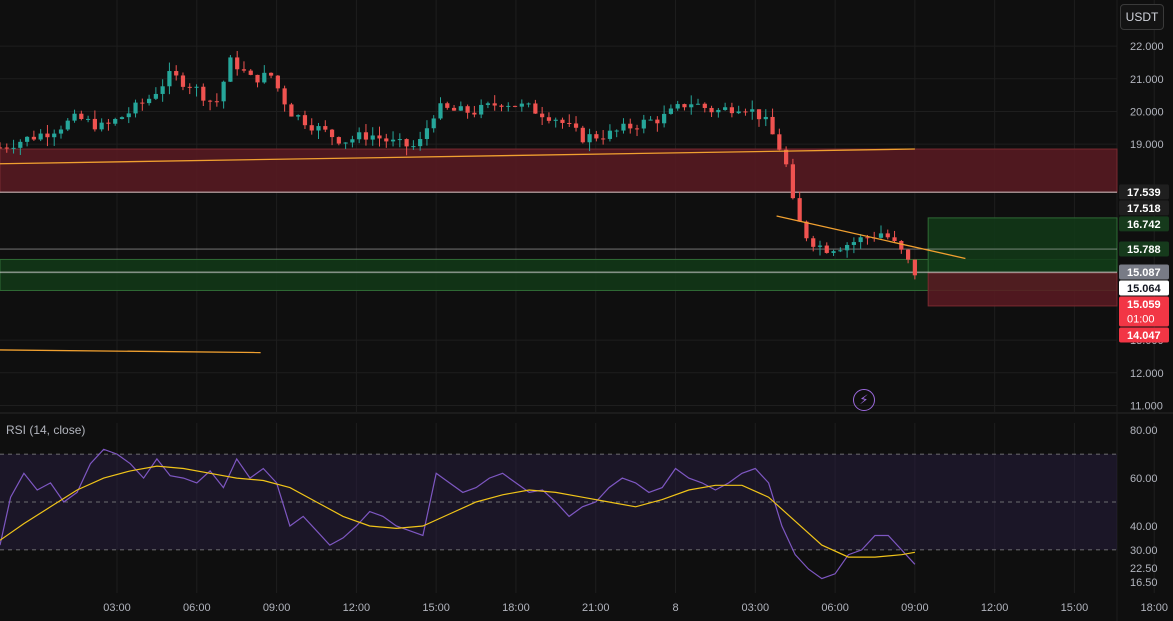 The image size is (1173, 621). What do you see at coordinates (1144, 527) in the screenshot?
I see `rsi-y-tick-label: 40.00` at bounding box center [1144, 527].